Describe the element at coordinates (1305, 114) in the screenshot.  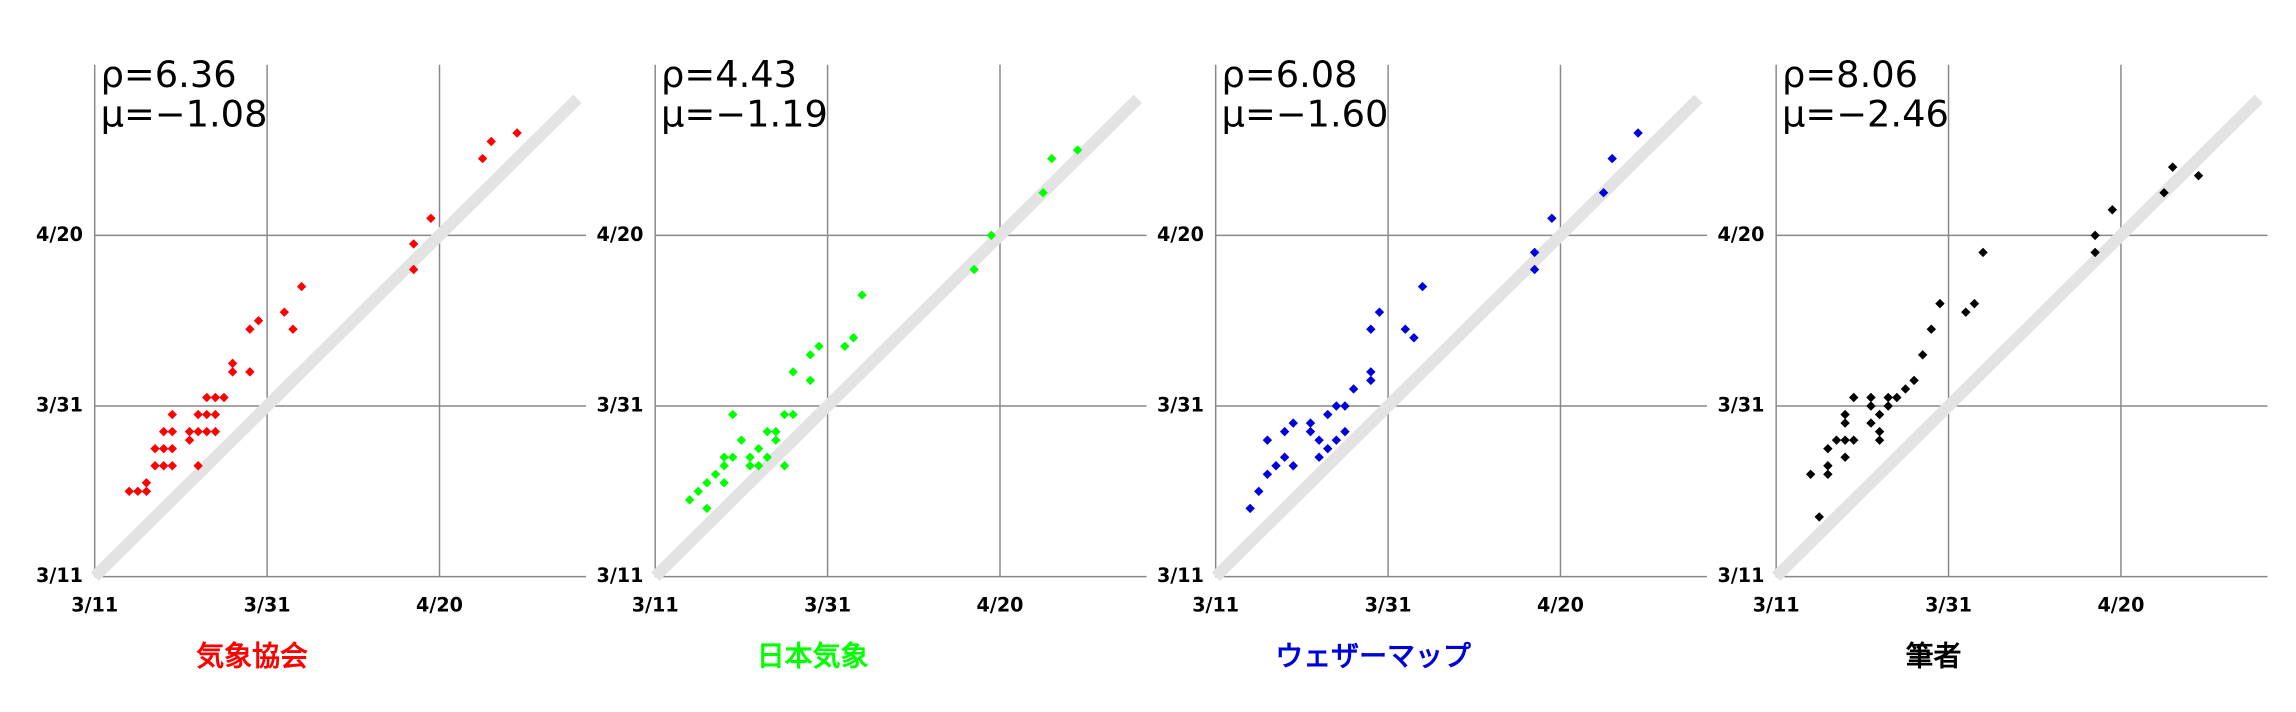
I see `stat-annotation: μ=−1.60` at that location.